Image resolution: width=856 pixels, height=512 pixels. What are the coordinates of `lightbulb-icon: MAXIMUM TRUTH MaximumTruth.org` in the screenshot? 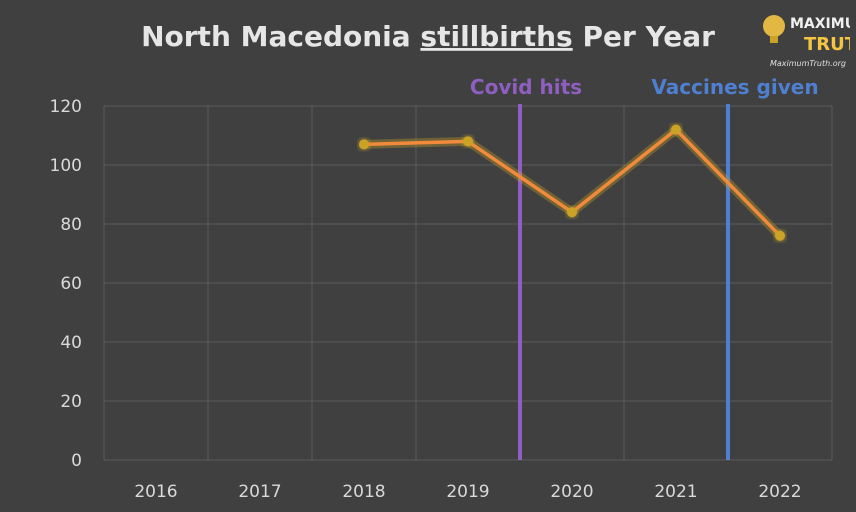 It's located at (809, 41).